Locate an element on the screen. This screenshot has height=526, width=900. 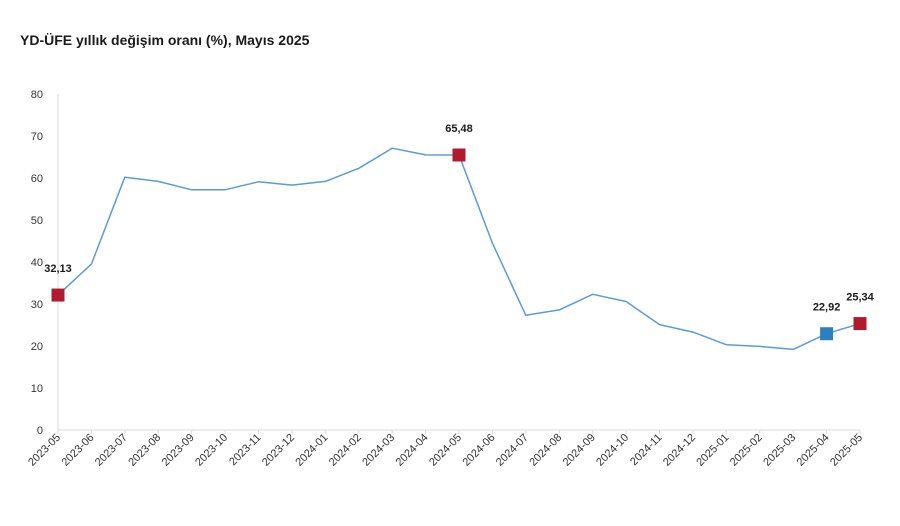
x-tick-label: 2024-05 is located at coordinates (445, 450).